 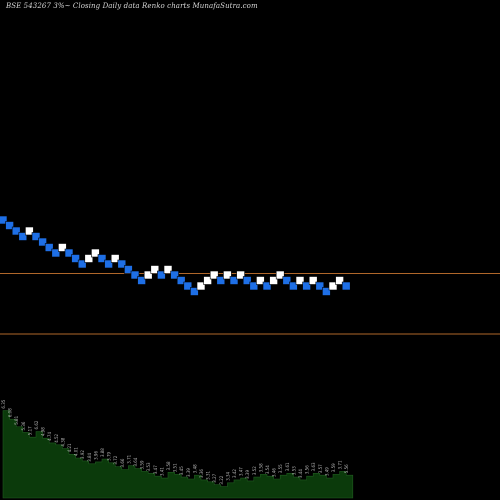 What do you see at coordinates (95, 455) in the screenshot?
I see `volume-label: 3.96` at bounding box center [95, 455].